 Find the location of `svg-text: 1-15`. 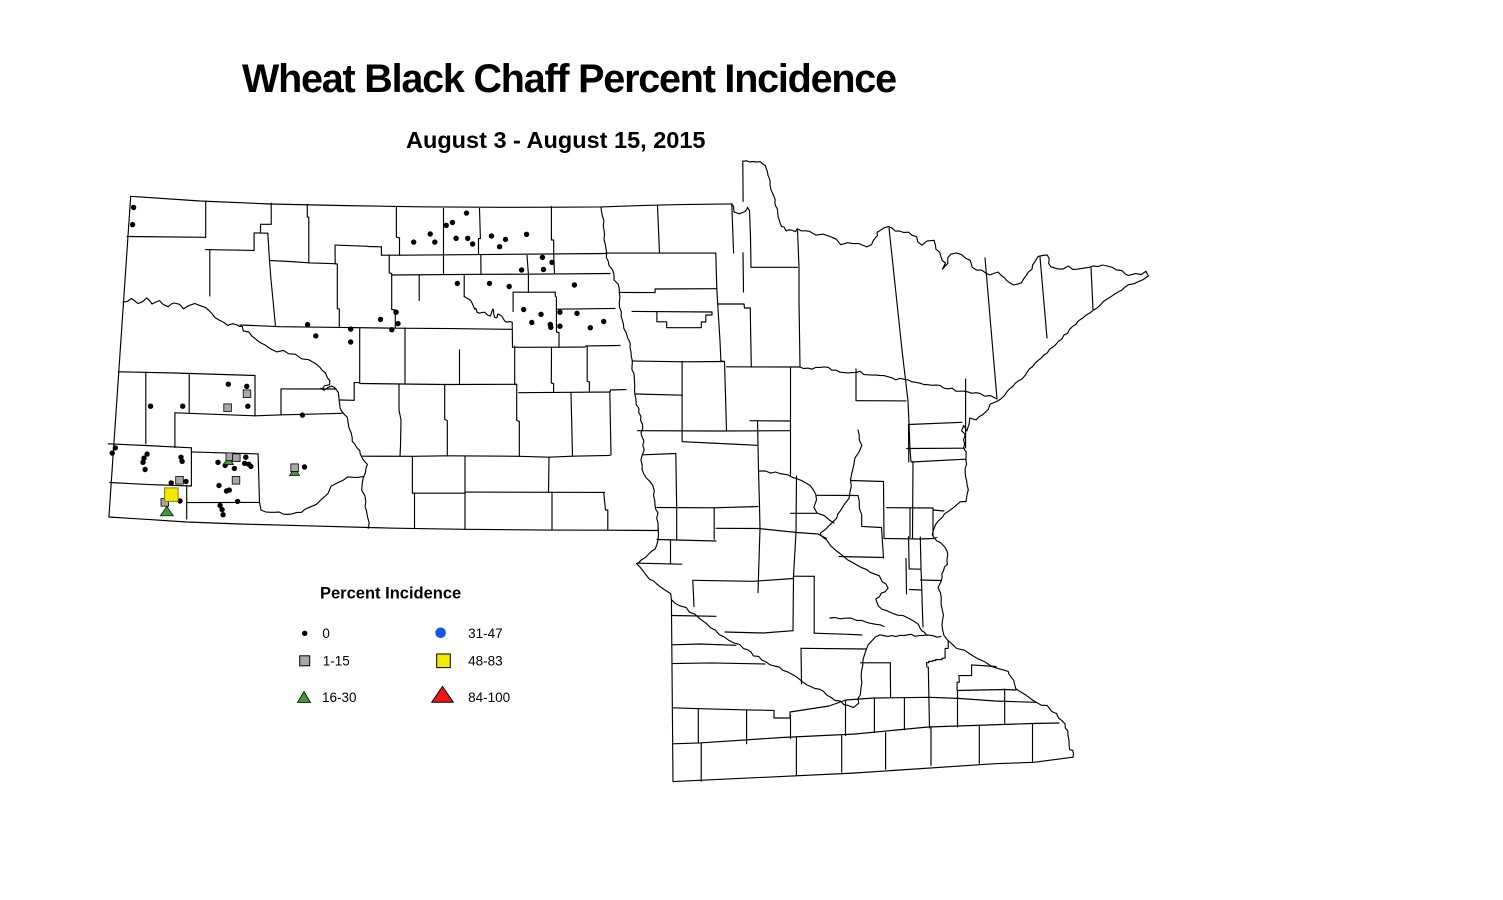

svg-text: 1-15 is located at coordinates (336, 661).